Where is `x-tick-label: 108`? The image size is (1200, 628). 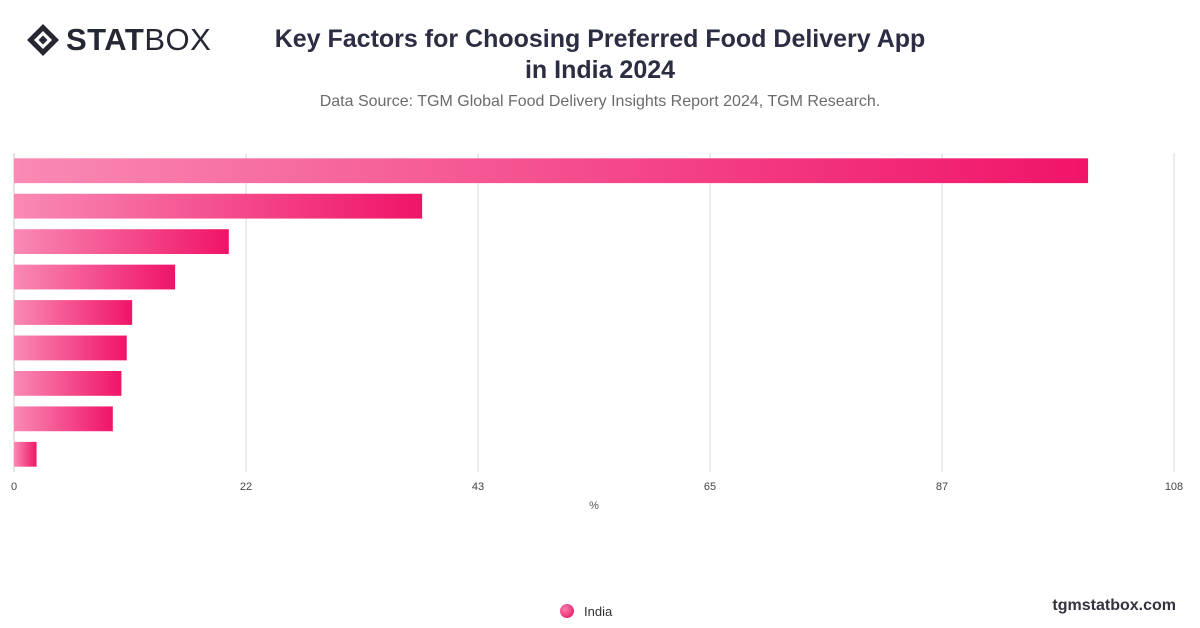
x-tick-label: 108 is located at coordinates (1174, 487).